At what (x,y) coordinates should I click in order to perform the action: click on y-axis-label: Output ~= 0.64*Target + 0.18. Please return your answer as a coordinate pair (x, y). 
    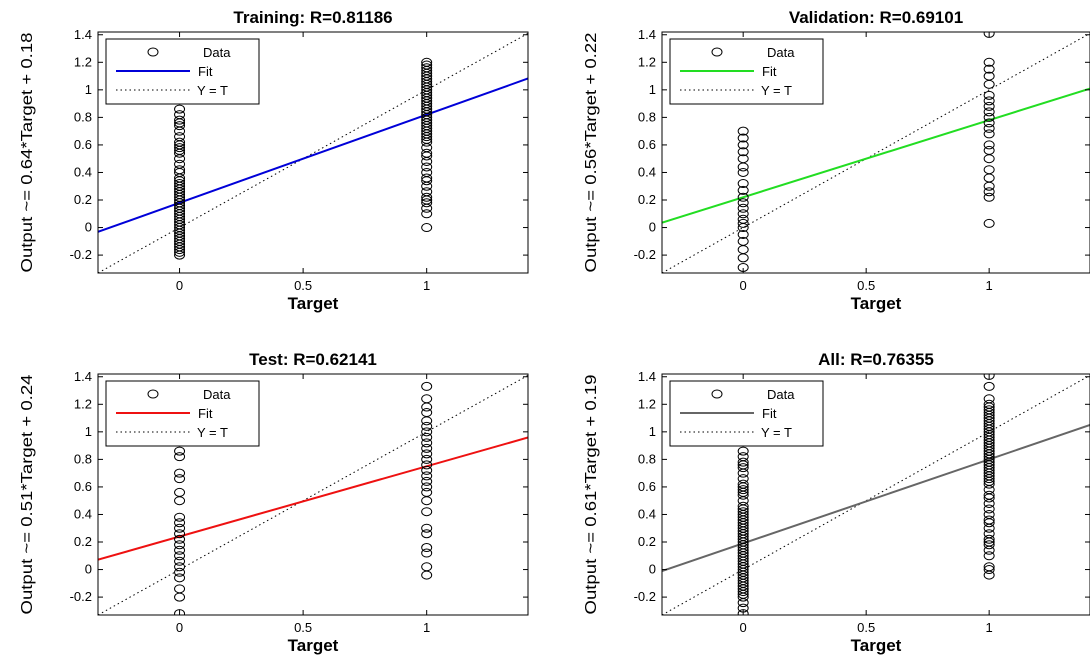
    Looking at the image, I should click on (27, 152).